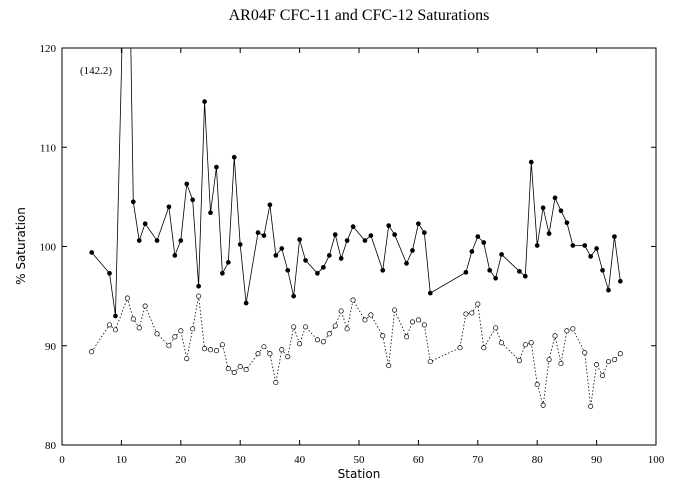  What do you see at coordinates (51, 446) in the screenshot?
I see `y-tick-label: 80` at bounding box center [51, 446].